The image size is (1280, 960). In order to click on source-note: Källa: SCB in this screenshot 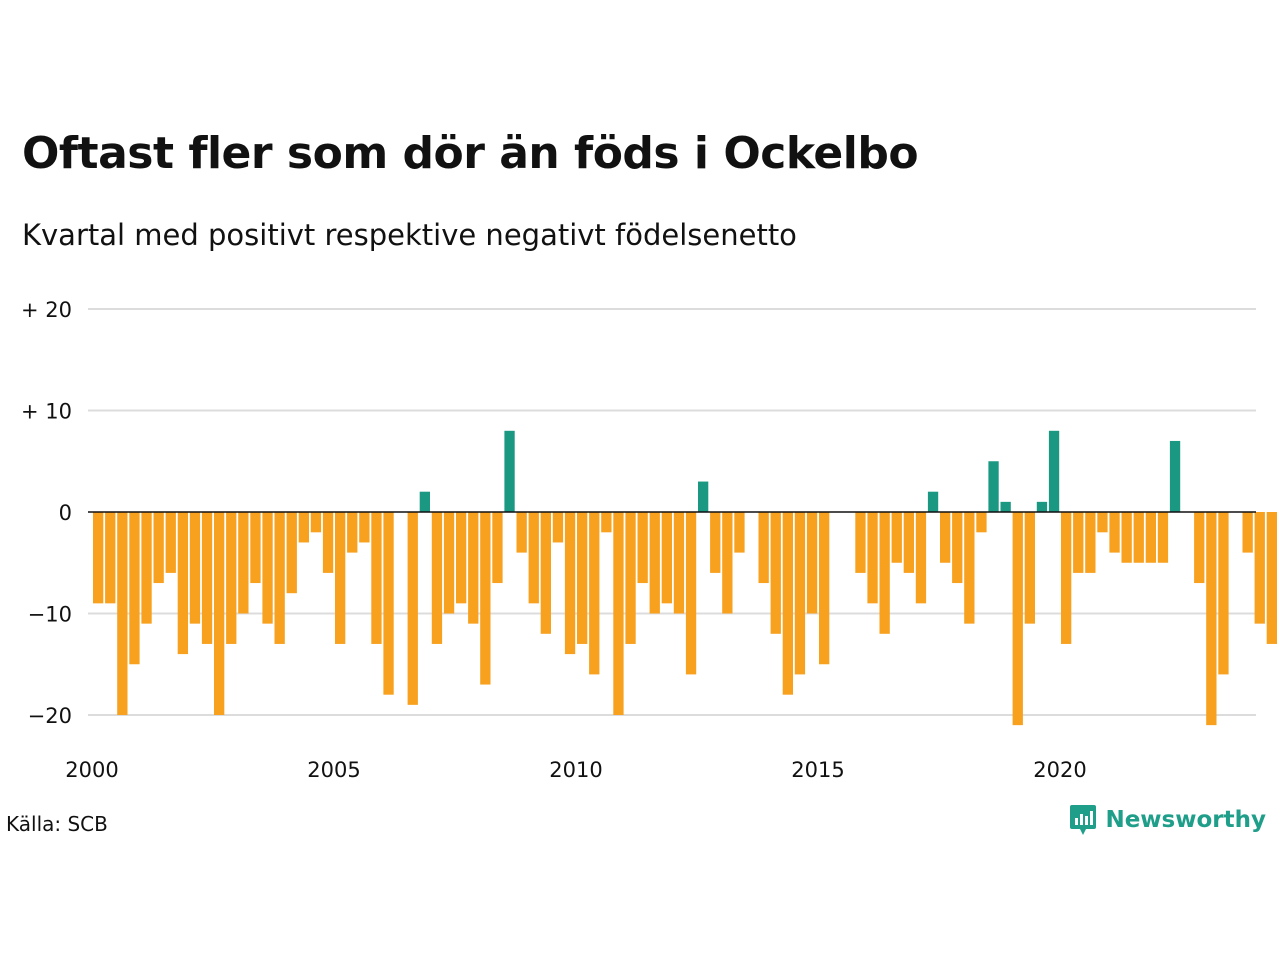, I will do `click(57, 824)`.